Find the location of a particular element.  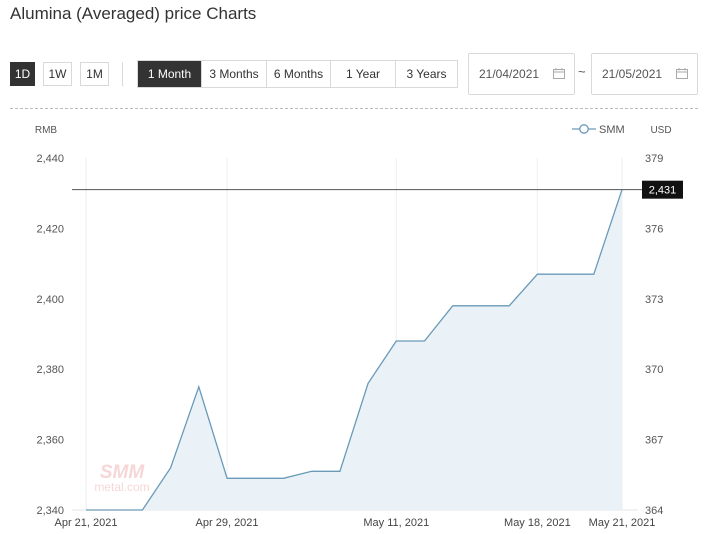

page-title: Alumina (Averaged) price Charts is located at coordinates (133, 13).